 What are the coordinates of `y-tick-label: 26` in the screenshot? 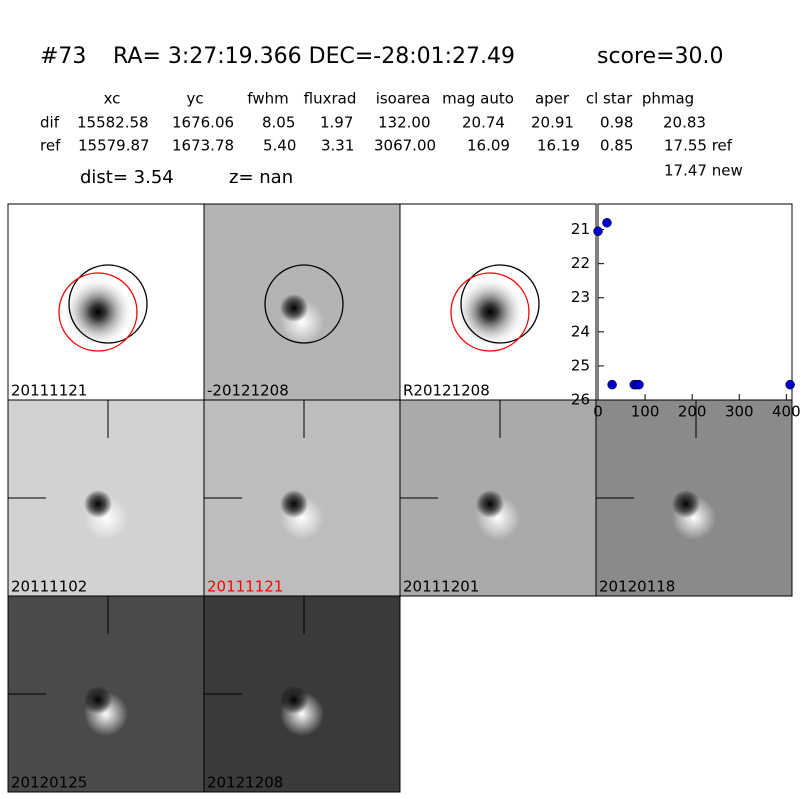 It's located at (580, 400).